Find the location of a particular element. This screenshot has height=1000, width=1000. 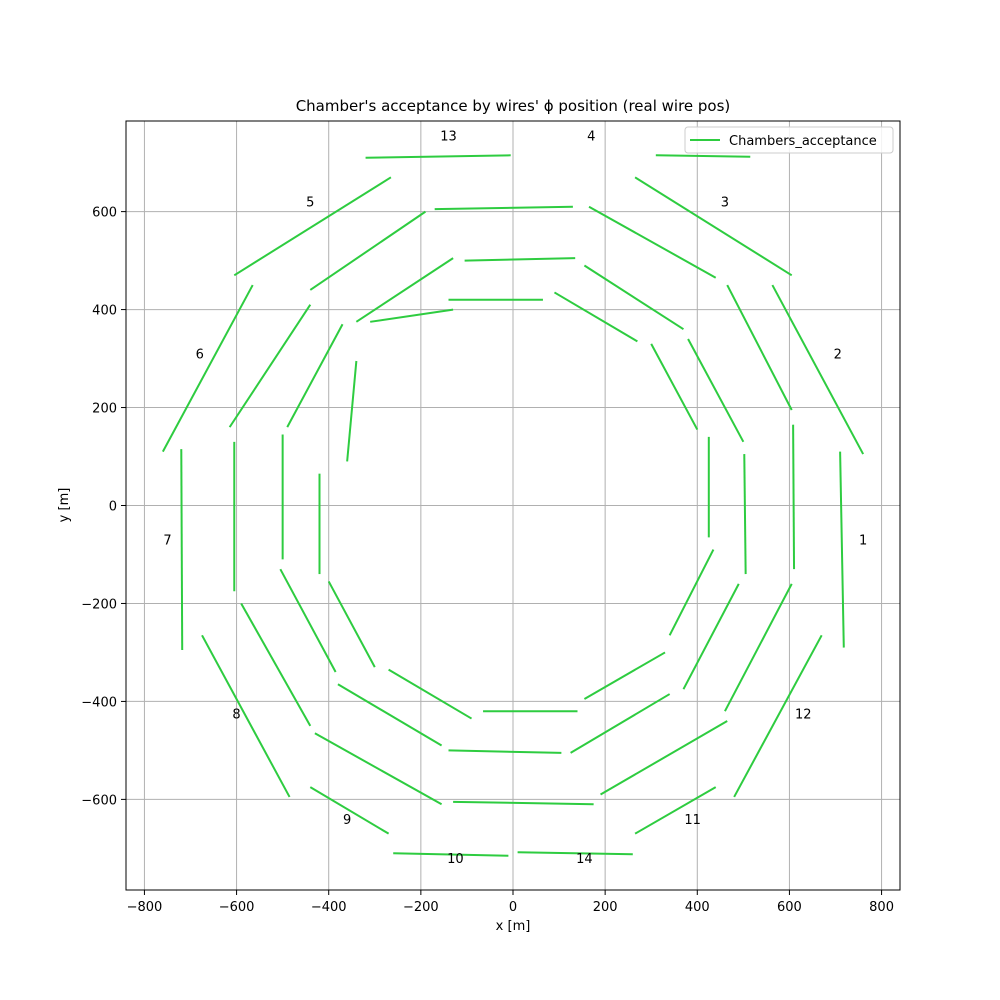

chamber-label: 4 is located at coordinates (591, 137).